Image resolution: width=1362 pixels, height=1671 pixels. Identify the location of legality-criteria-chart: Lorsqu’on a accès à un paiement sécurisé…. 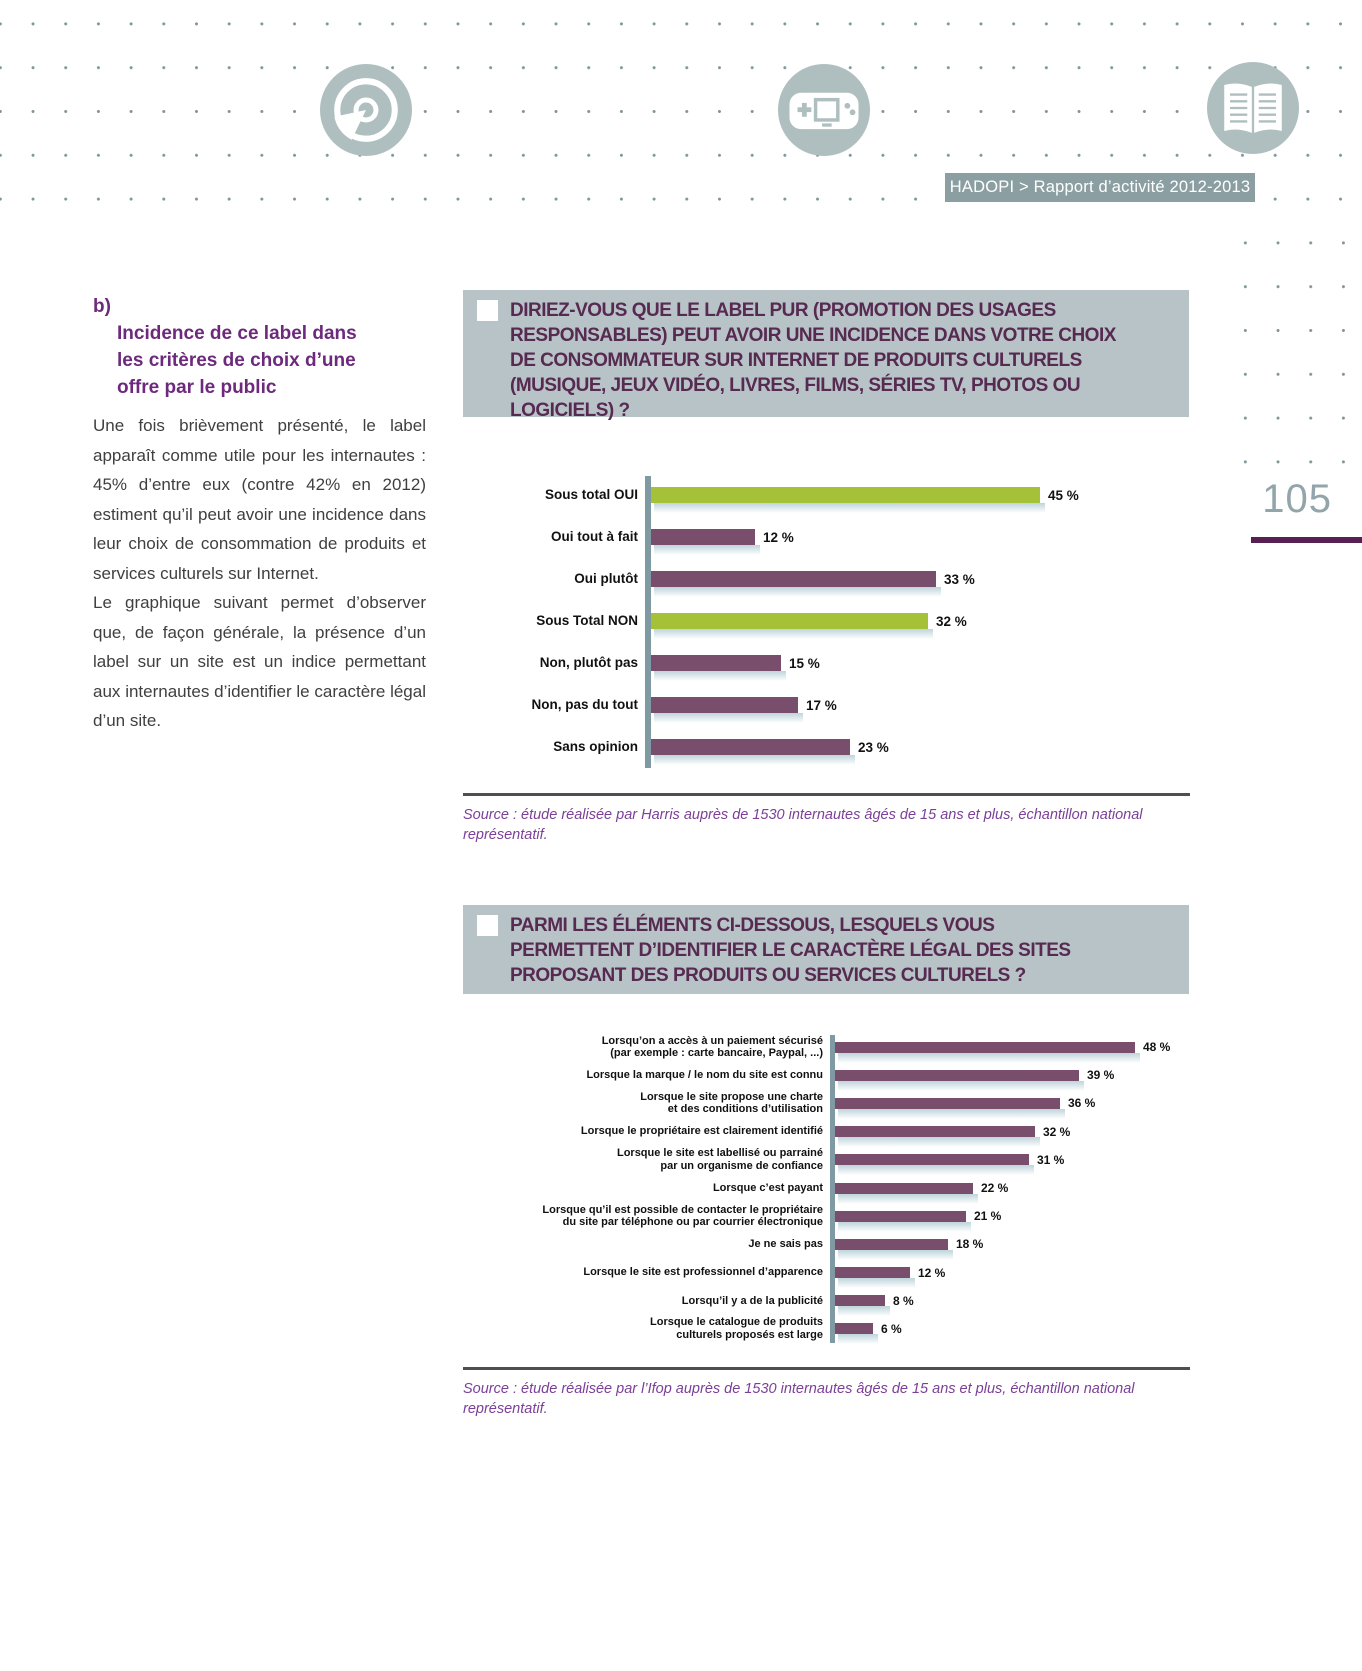
(853, 1190).